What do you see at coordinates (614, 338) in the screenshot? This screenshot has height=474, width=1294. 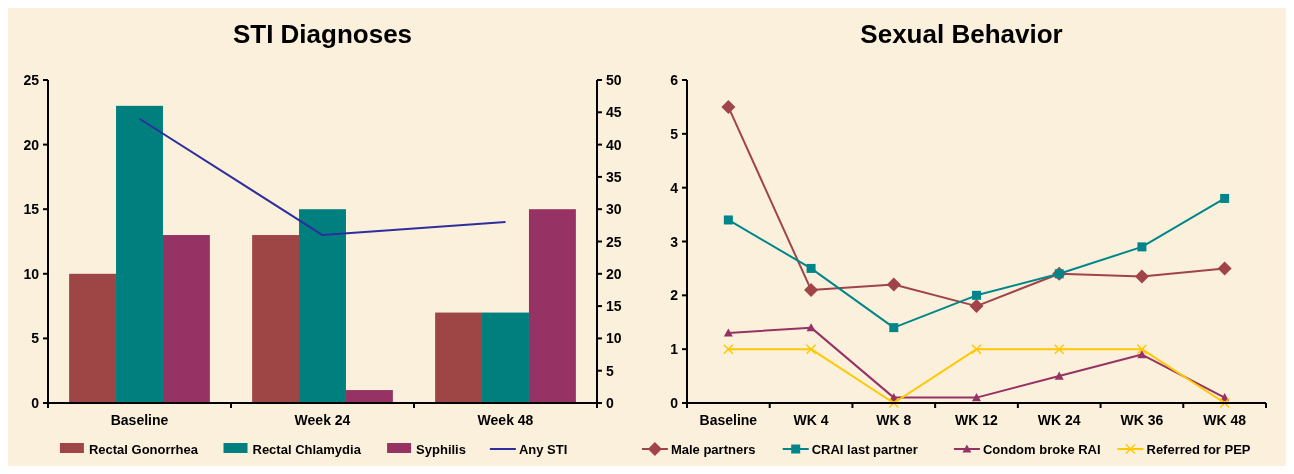 I see `y2-tick-label: 10` at bounding box center [614, 338].